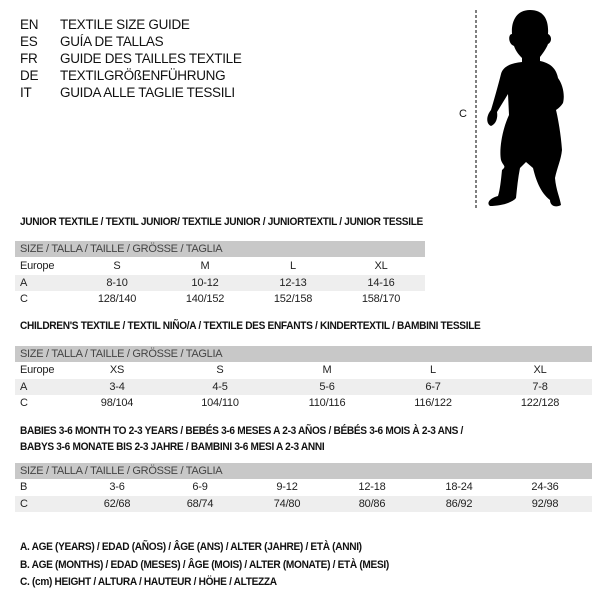 Image resolution: width=600 pixels, height=600 pixels. I want to click on cell-value: 5-6, so click(327, 386).